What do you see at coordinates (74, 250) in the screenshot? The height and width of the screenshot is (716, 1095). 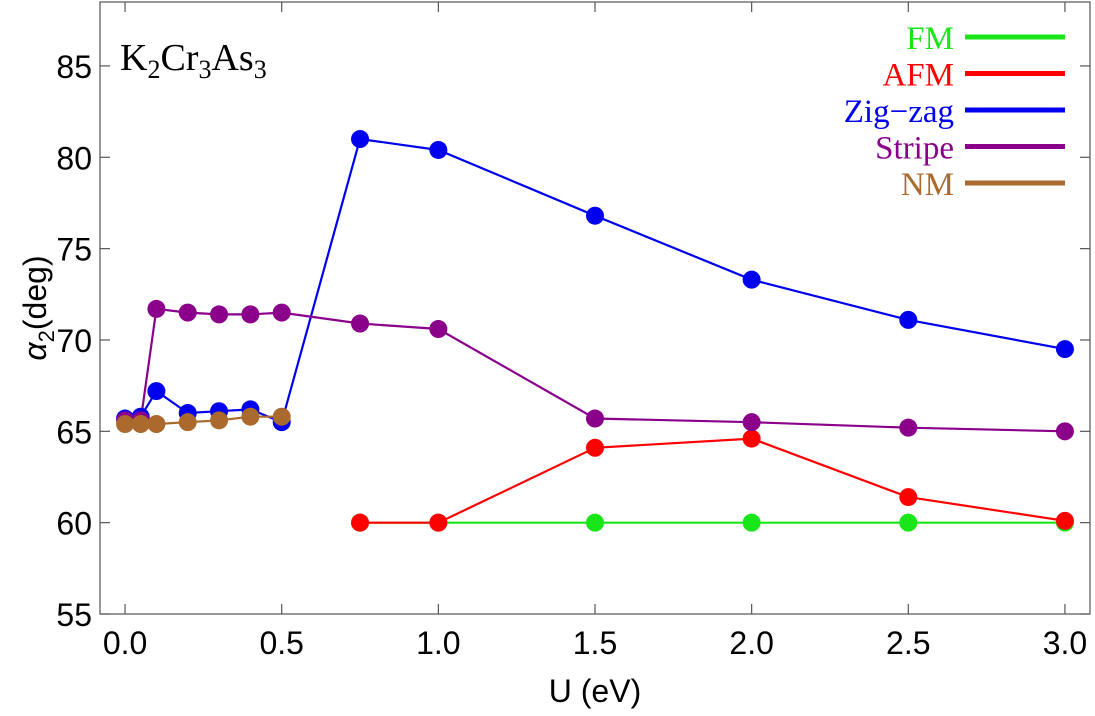 I see `y-tick-label: 75` at bounding box center [74, 250].